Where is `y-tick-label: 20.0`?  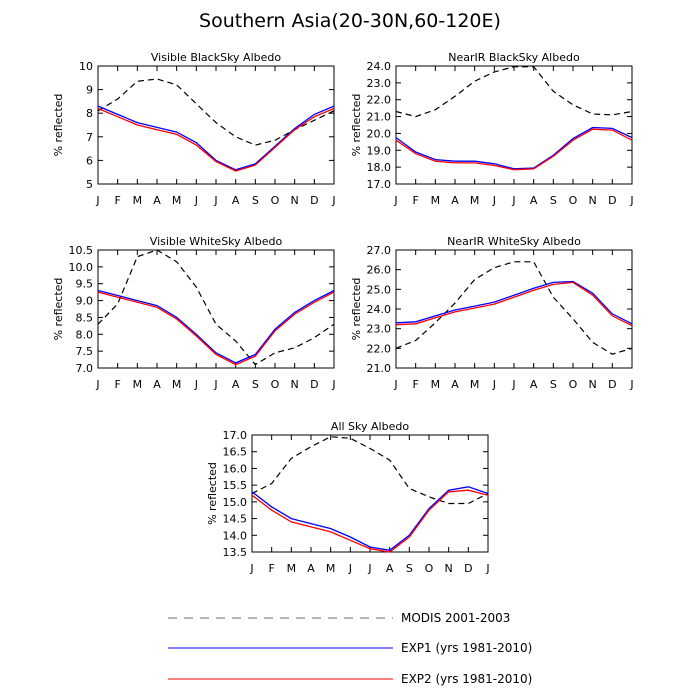
y-tick-label: 20.0 is located at coordinates (379, 133).